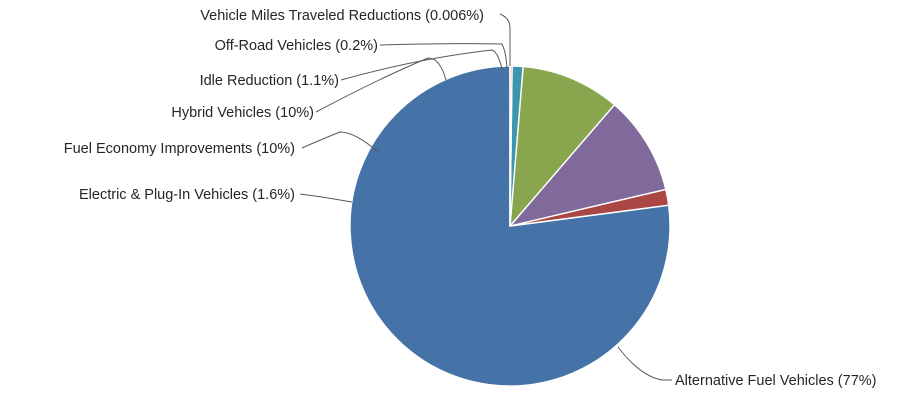 The image size is (919, 401). What do you see at coordinates (187, 195) in the screenshot?
I see `slice-label-2: Electric & Plug-In Vehicles (1.6%)` at bounding box center [187, 195].